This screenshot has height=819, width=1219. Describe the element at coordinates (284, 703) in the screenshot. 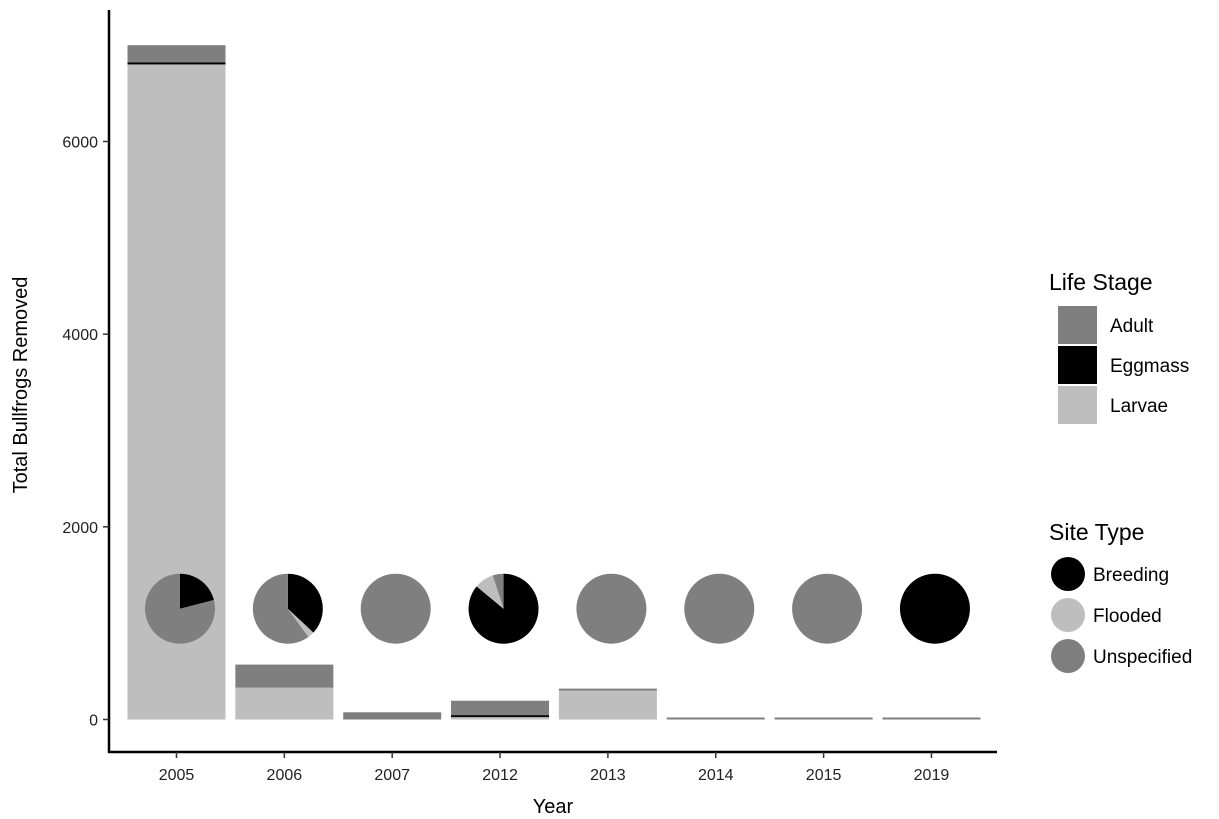

I see `bar-larvae-2006` at that location.